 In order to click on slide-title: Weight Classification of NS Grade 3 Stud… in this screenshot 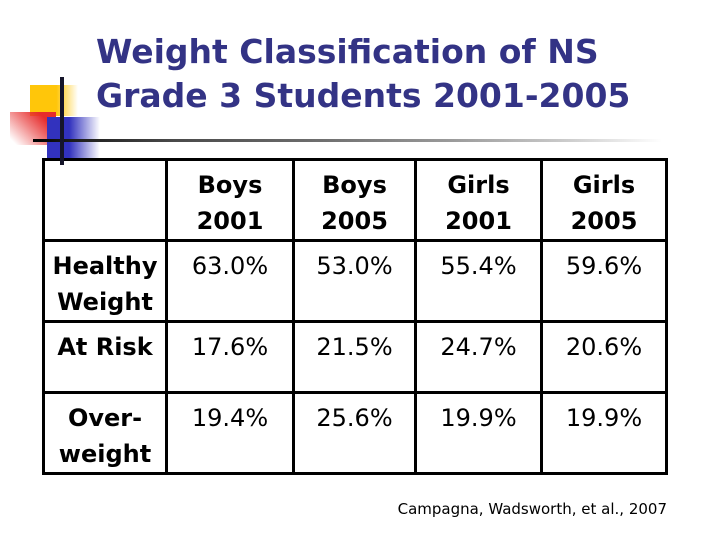, I will do `click(363, 74)`.